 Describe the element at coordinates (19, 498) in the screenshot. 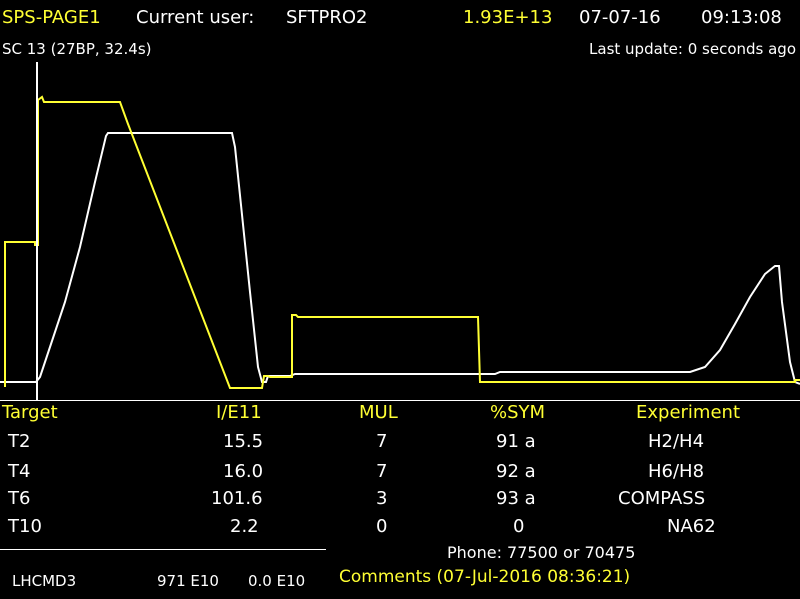

I see `row-t6-target: T6` at that location.